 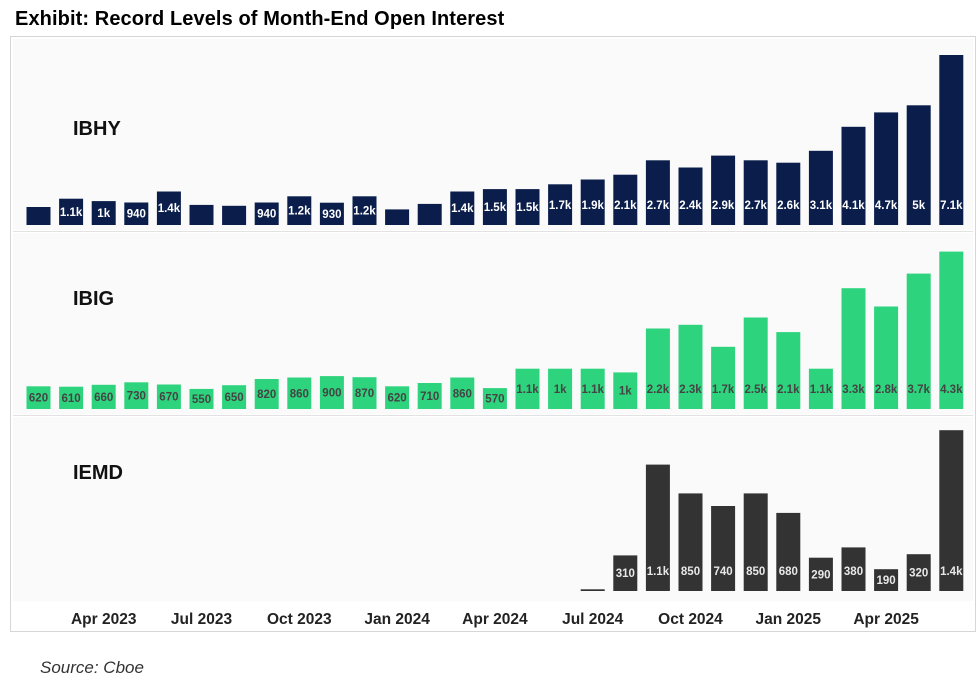 I want to click on data-label-ibig: 3.3k, so click(x=853, y=390).